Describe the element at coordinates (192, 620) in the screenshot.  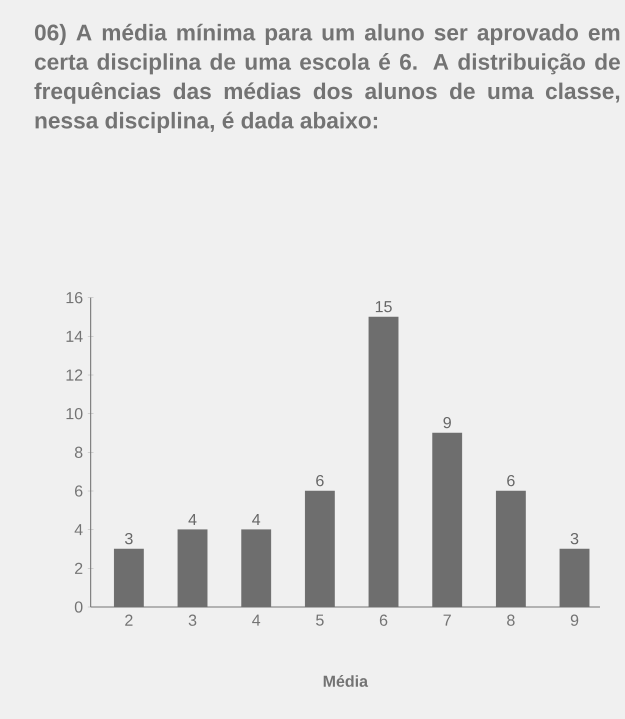
I see `x-tick-label: 3` at that location.